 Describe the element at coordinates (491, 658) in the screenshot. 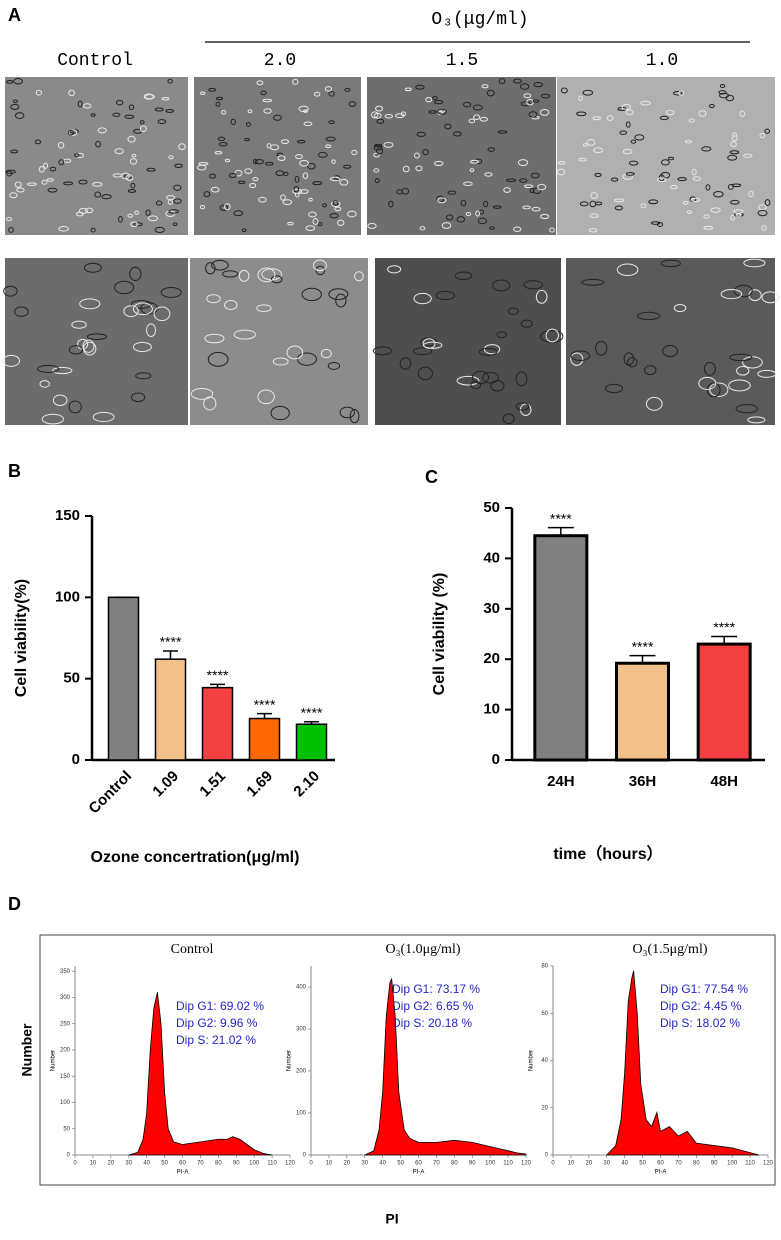

I see `y-tick-label: 20` at that location.